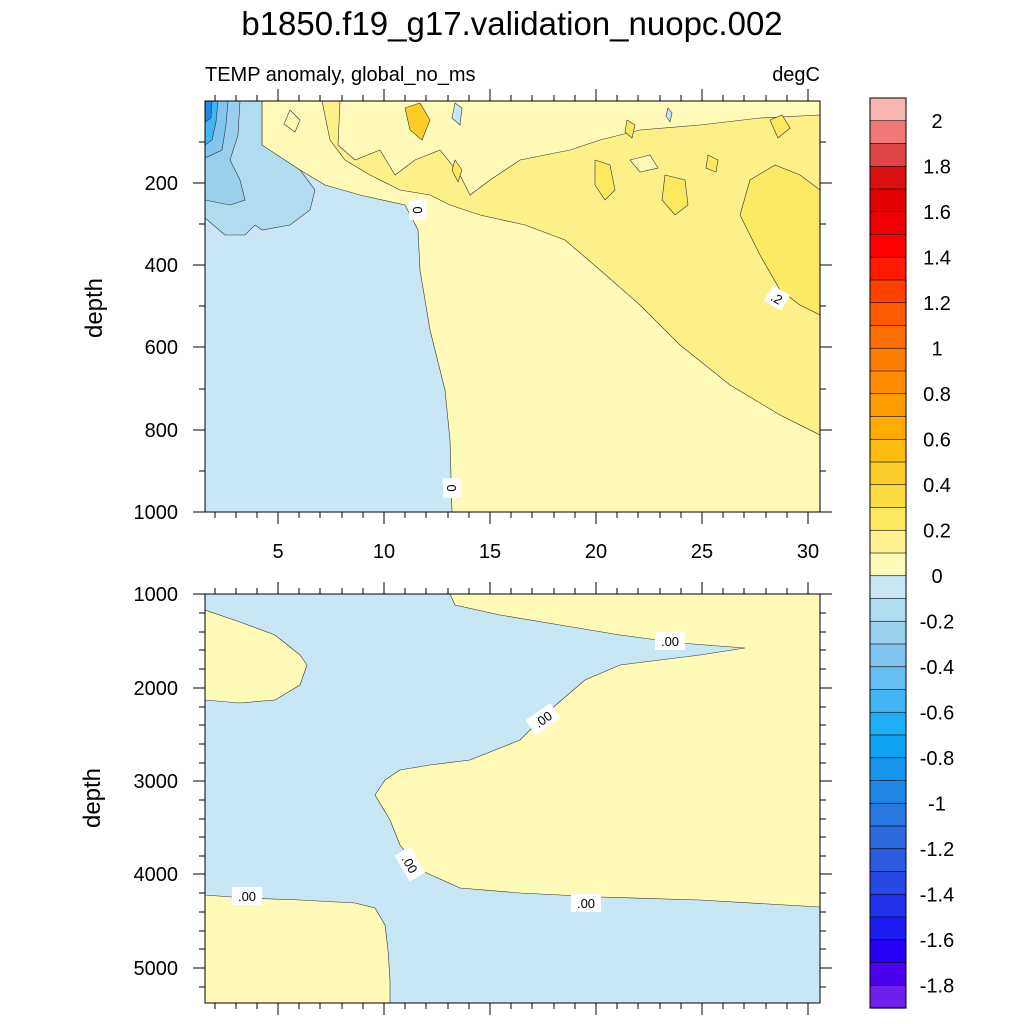 The height and width of the screenshot is (1024, 1024). Describe the element at coordinates (937, 440) in the screenshot. I see `colorbar-label: 0.6` at that location.